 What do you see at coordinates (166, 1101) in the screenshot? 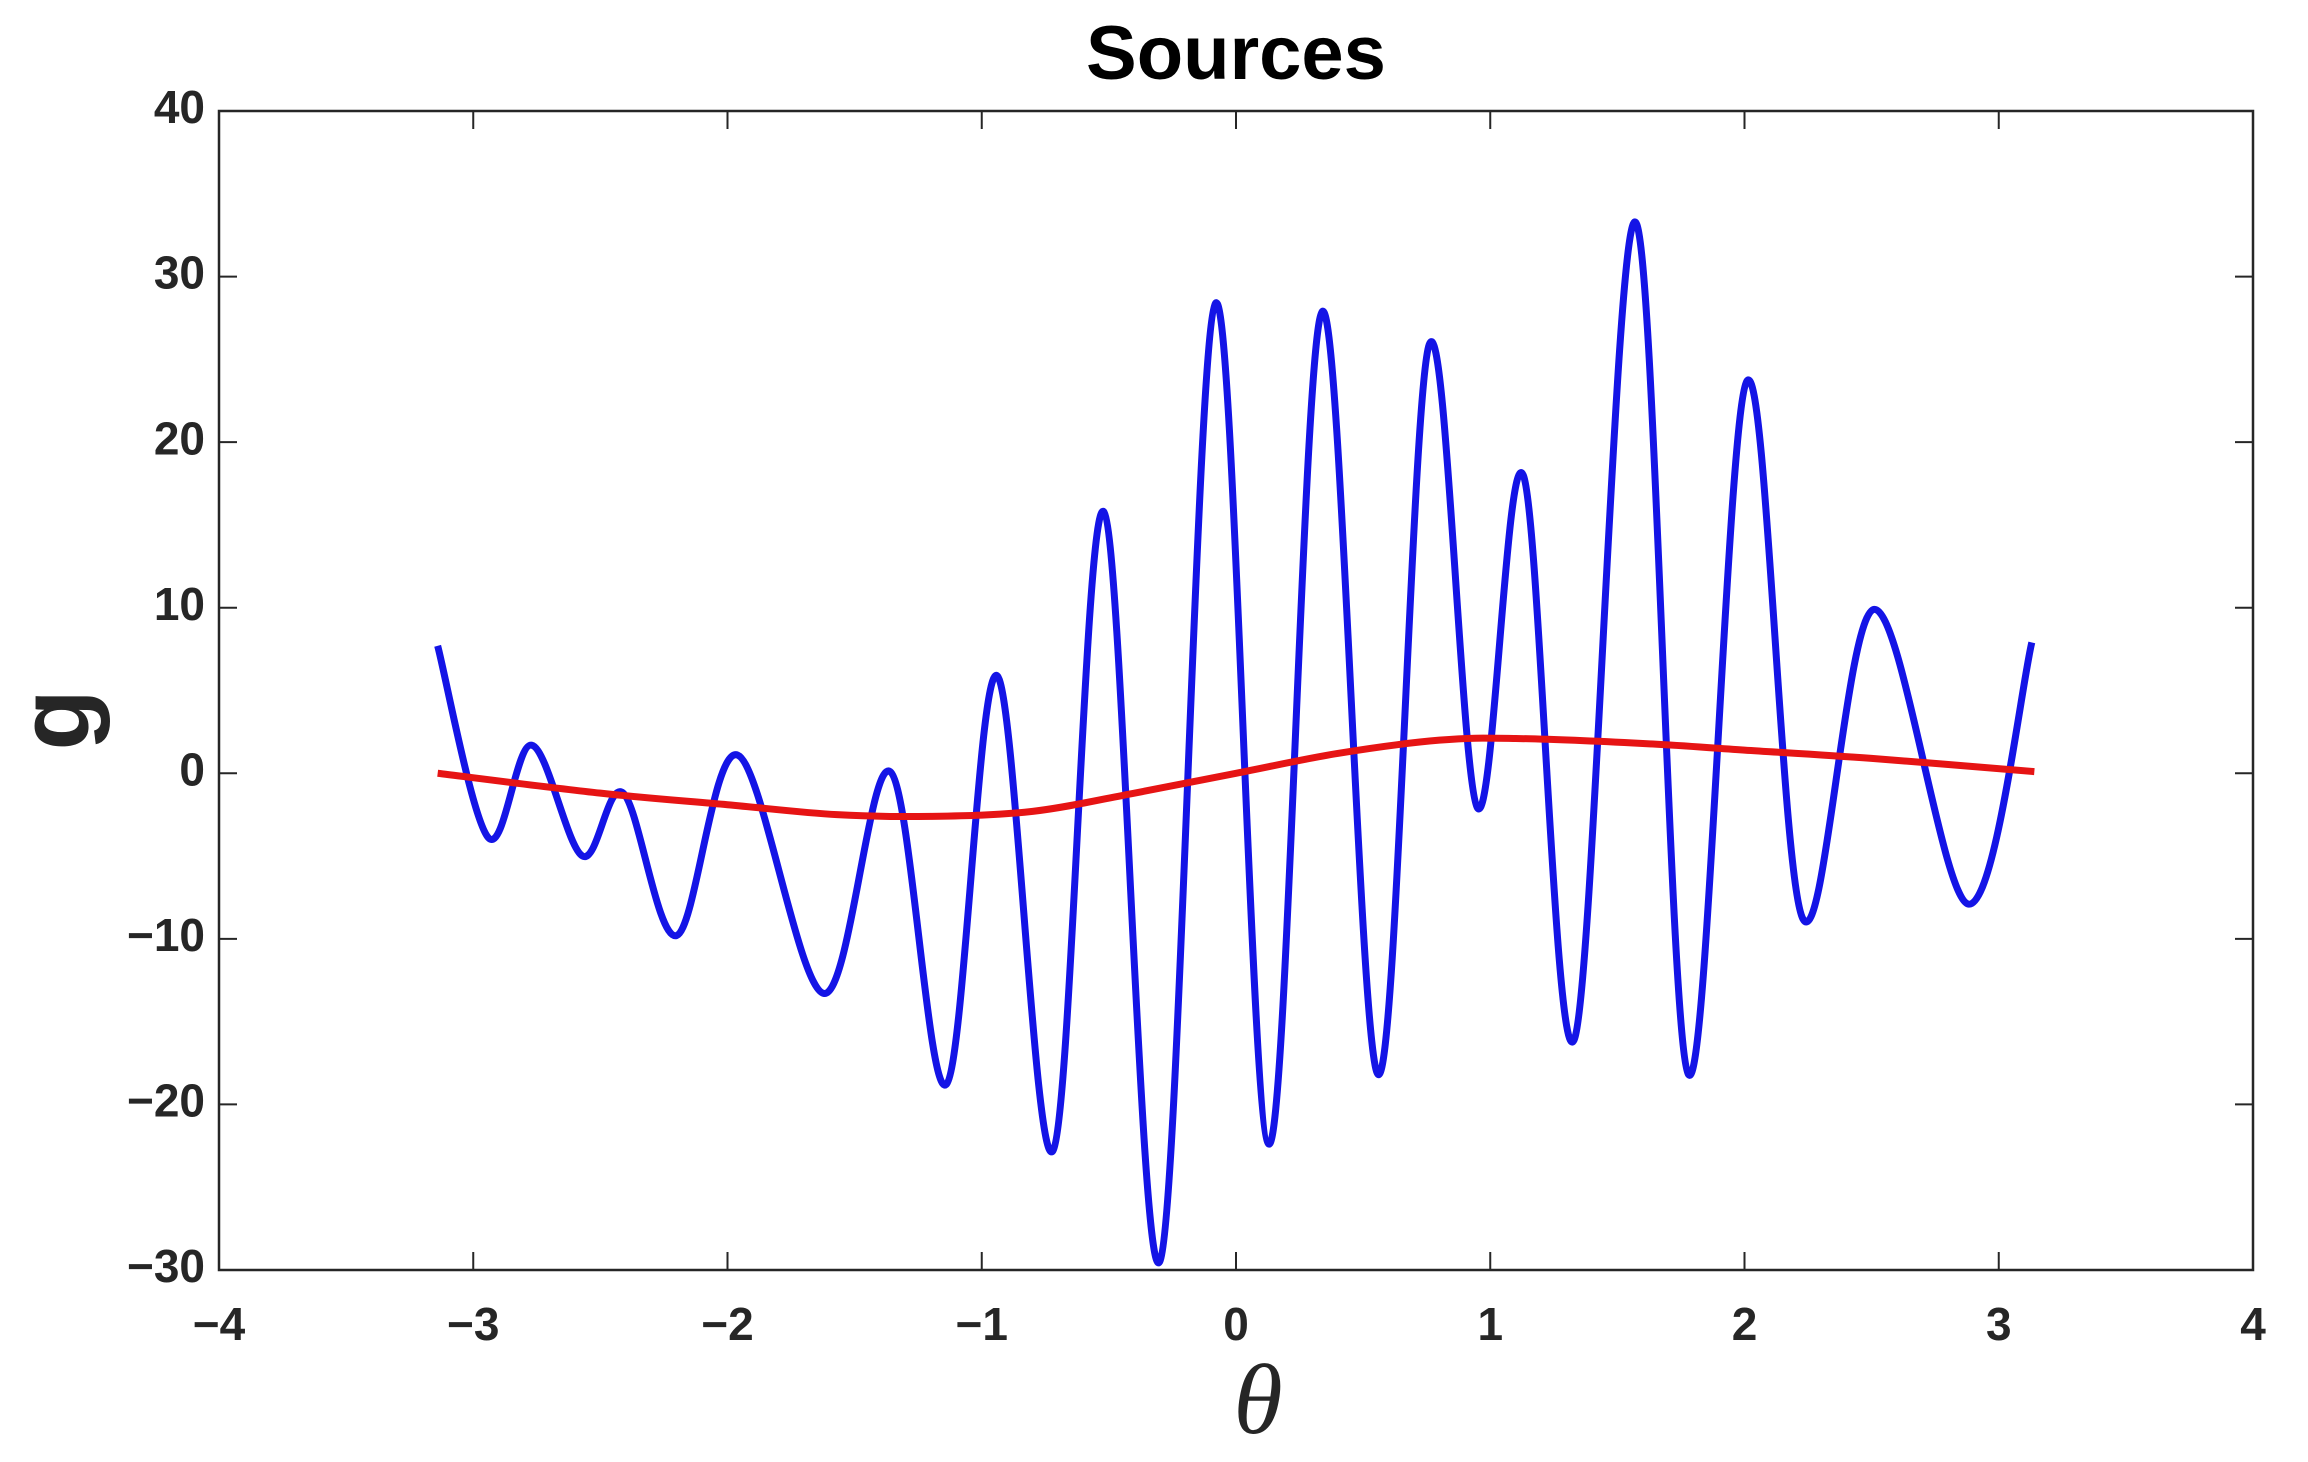
I see `y-tick-label: −20` at bounding box center [166, 1101].